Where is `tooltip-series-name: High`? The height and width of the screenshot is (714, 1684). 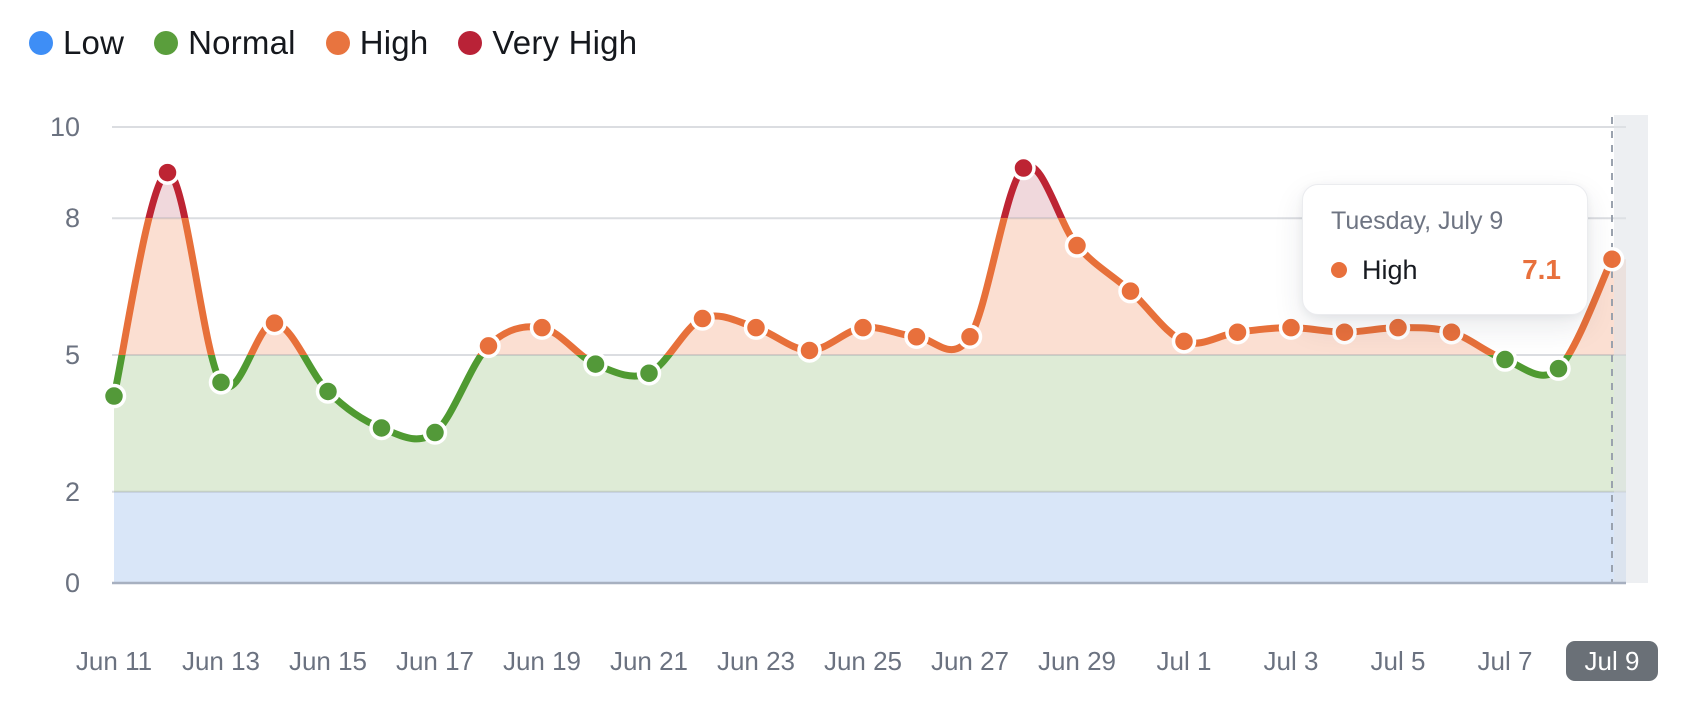
tooltip-series-name: High is located at coordinates (1390, 269).